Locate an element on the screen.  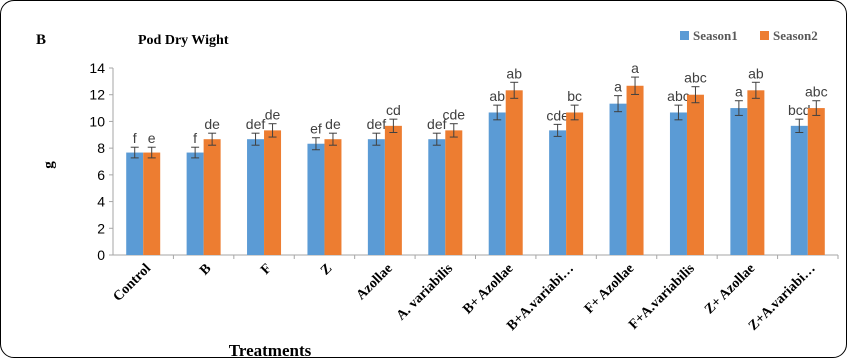
data-label-season2-11: abc is located at coordinates (816, 92).